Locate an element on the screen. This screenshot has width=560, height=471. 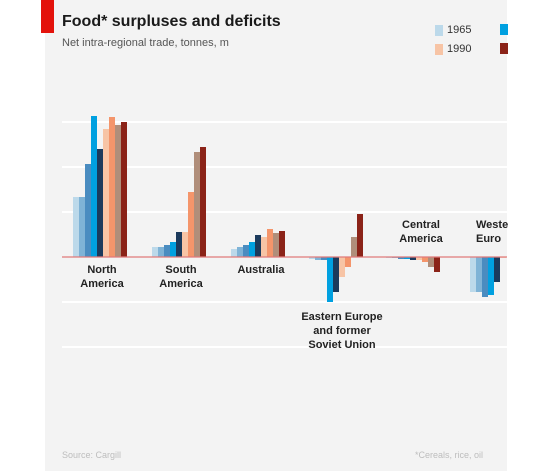
source-note: Source: Cargill is located at coordinates (92, 455).